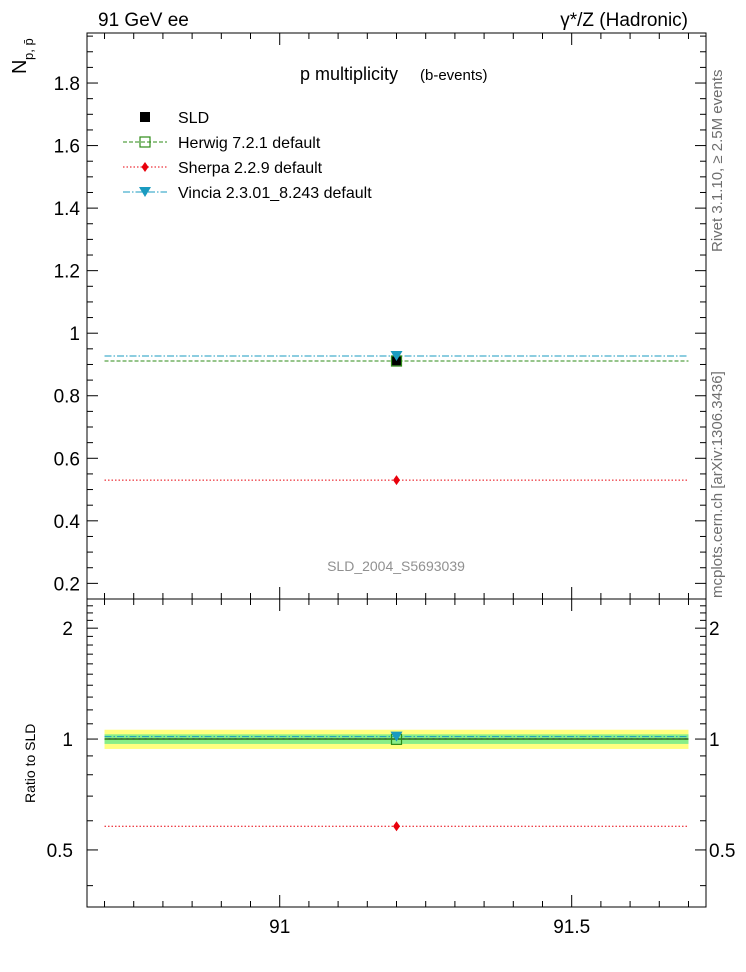 This screenshot has height=972, width=746. I want to click on ratio-ytick-label-right: 0.5, so click(722, 851).